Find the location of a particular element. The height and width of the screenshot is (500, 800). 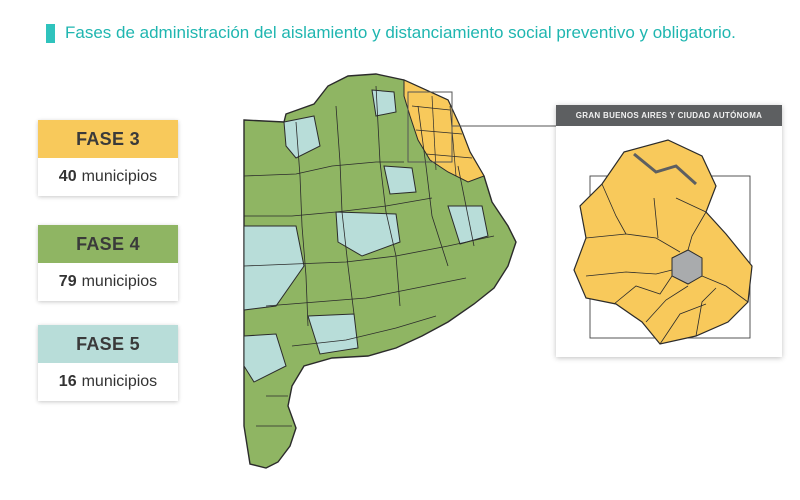

legend-card-fase-5: FASE 5 16 municipios is located at coordinates (108, 363).